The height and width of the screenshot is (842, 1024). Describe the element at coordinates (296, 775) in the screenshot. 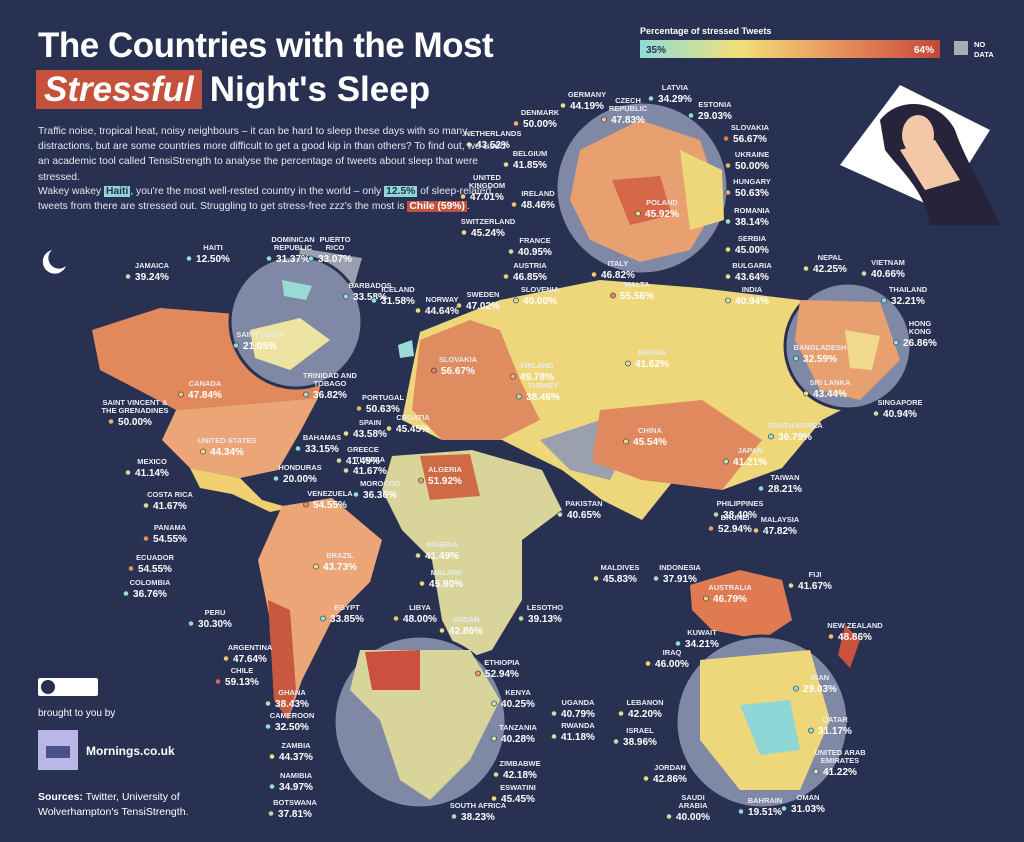

I see `country-name: NAMIBIA` at that location.